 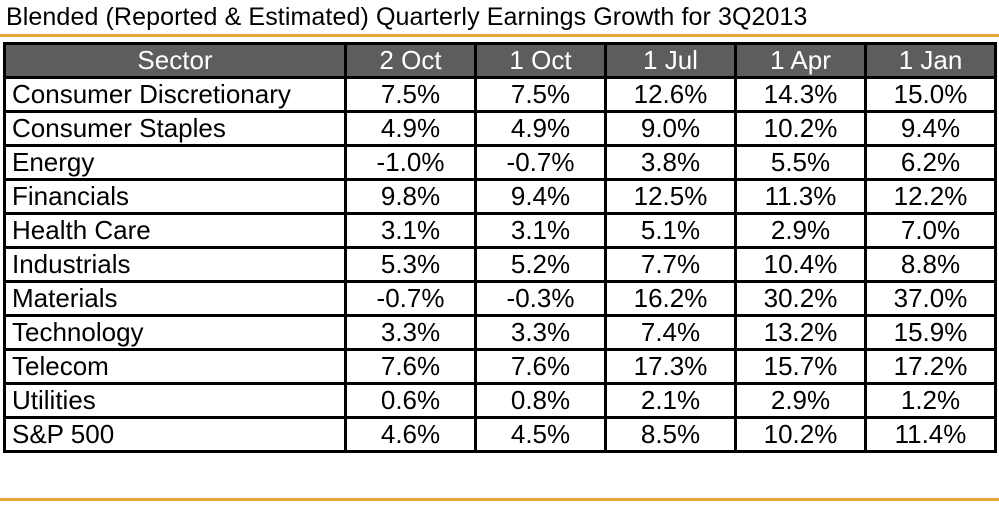 What do you see at coordinates (800, 264) in the screenshot?
I see `growth-value-cell: 10.4%` at bounding box center [800, 264].